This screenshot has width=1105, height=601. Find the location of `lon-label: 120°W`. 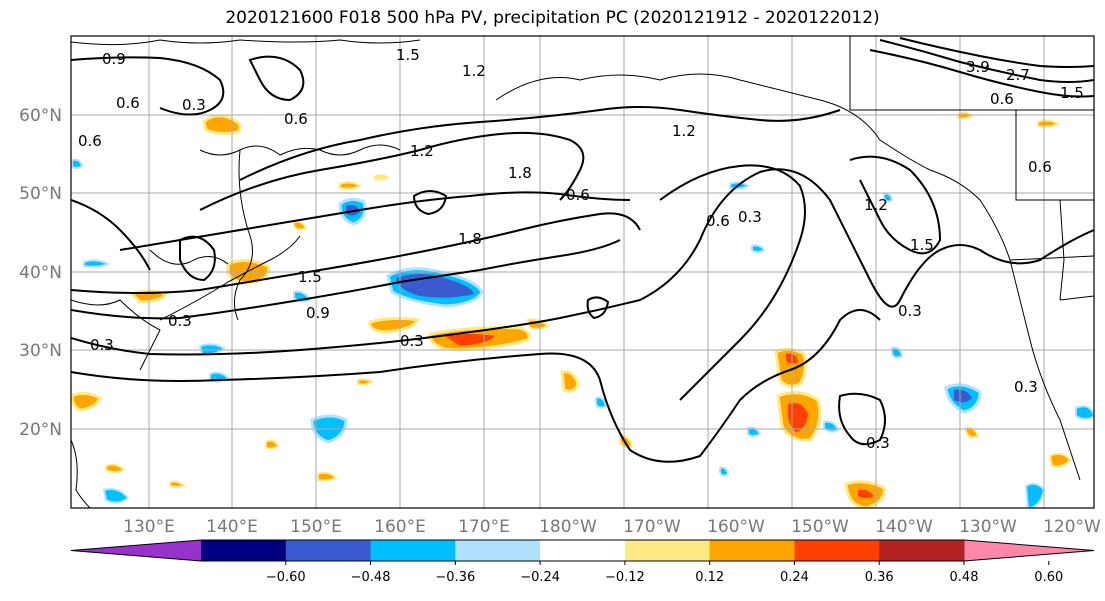

lon-label: 120°W is located at coordinates (1072, 527).